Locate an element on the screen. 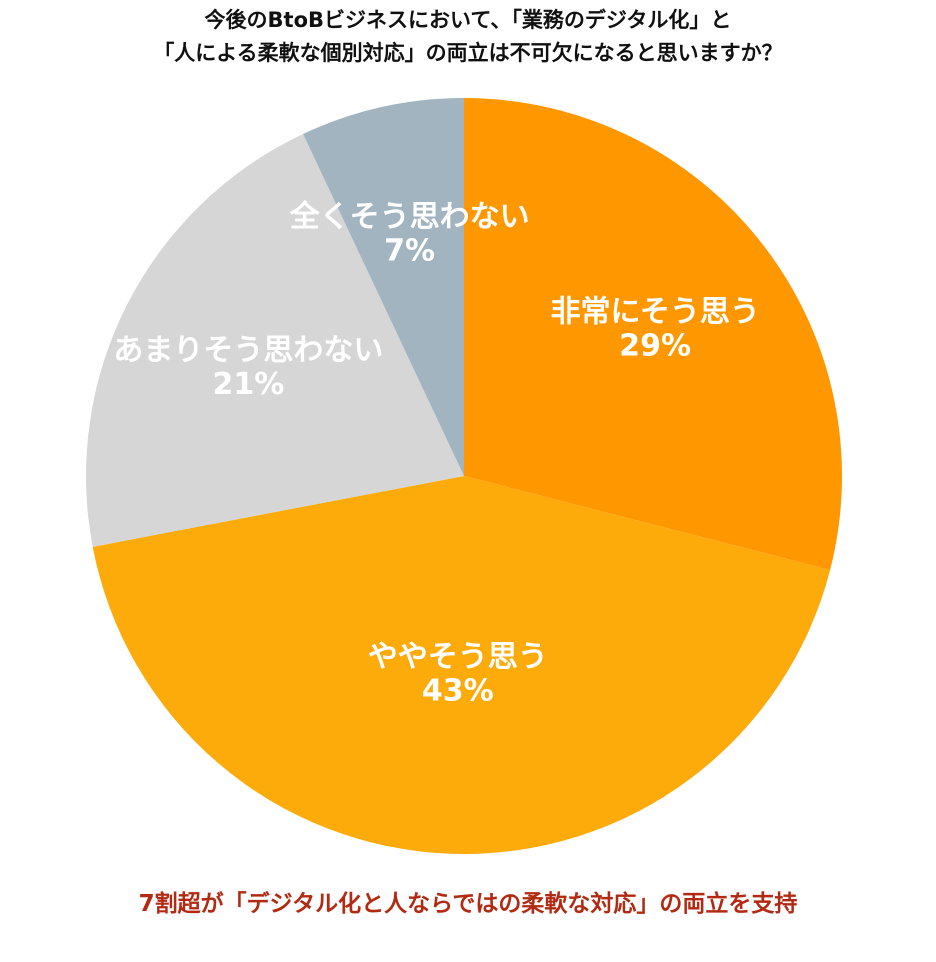 The width and height of the screenshot is (936, 962). slice-label-name-3: あまりそう思わない is located at coordinates (248, 350).